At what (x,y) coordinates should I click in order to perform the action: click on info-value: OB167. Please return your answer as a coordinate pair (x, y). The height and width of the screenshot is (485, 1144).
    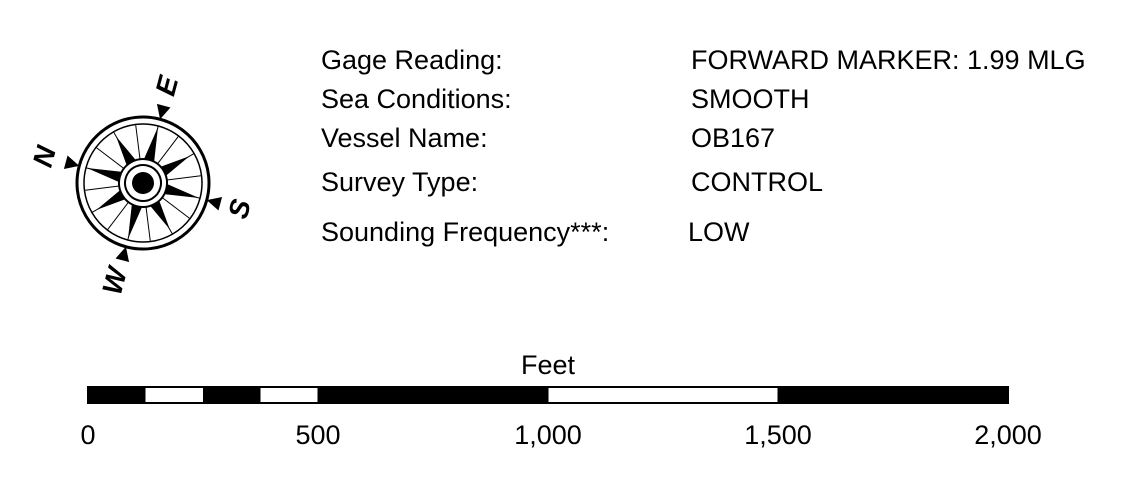
    Looking at the image, I should click on (733, 138).